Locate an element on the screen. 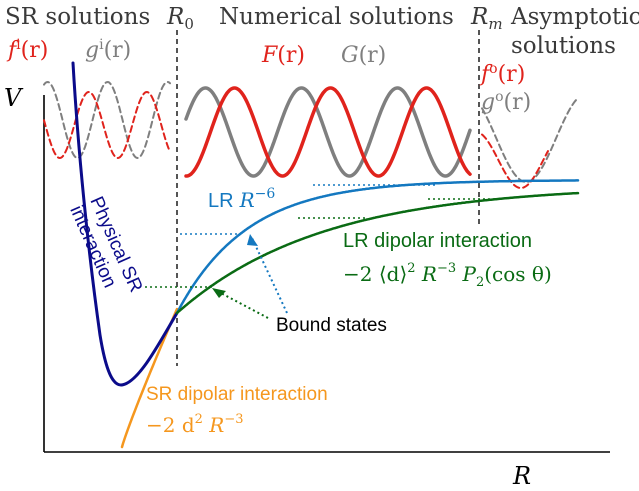 Image resolution: width=639 pixels, height=491 pixels. blue-pointer-arrow is located at coordinates (269, 275).